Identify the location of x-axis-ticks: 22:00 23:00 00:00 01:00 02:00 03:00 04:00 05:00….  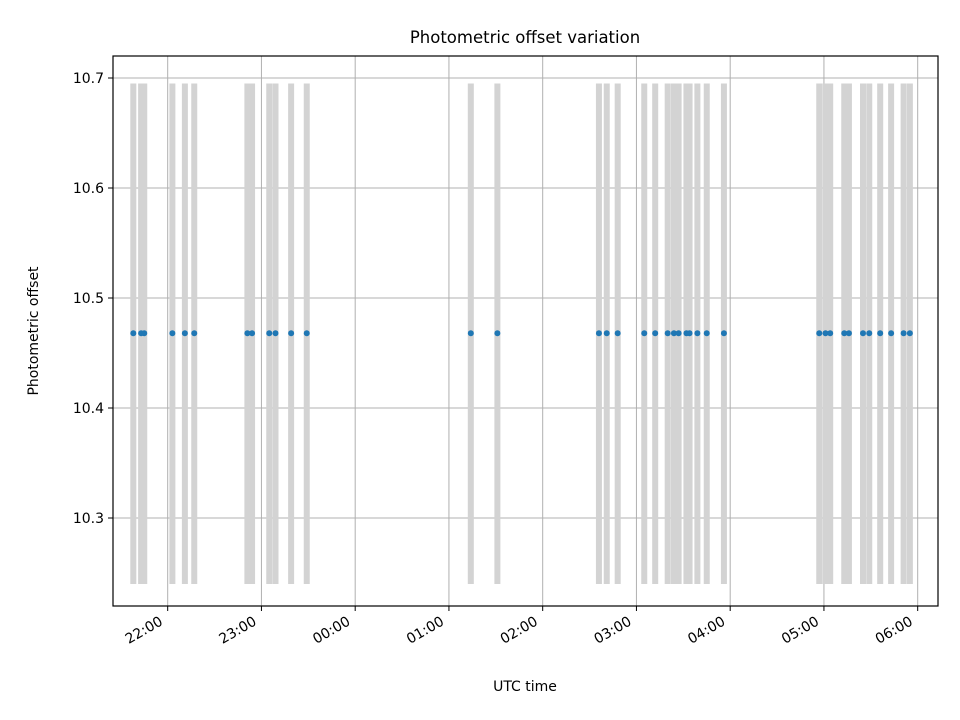
(521, 627).